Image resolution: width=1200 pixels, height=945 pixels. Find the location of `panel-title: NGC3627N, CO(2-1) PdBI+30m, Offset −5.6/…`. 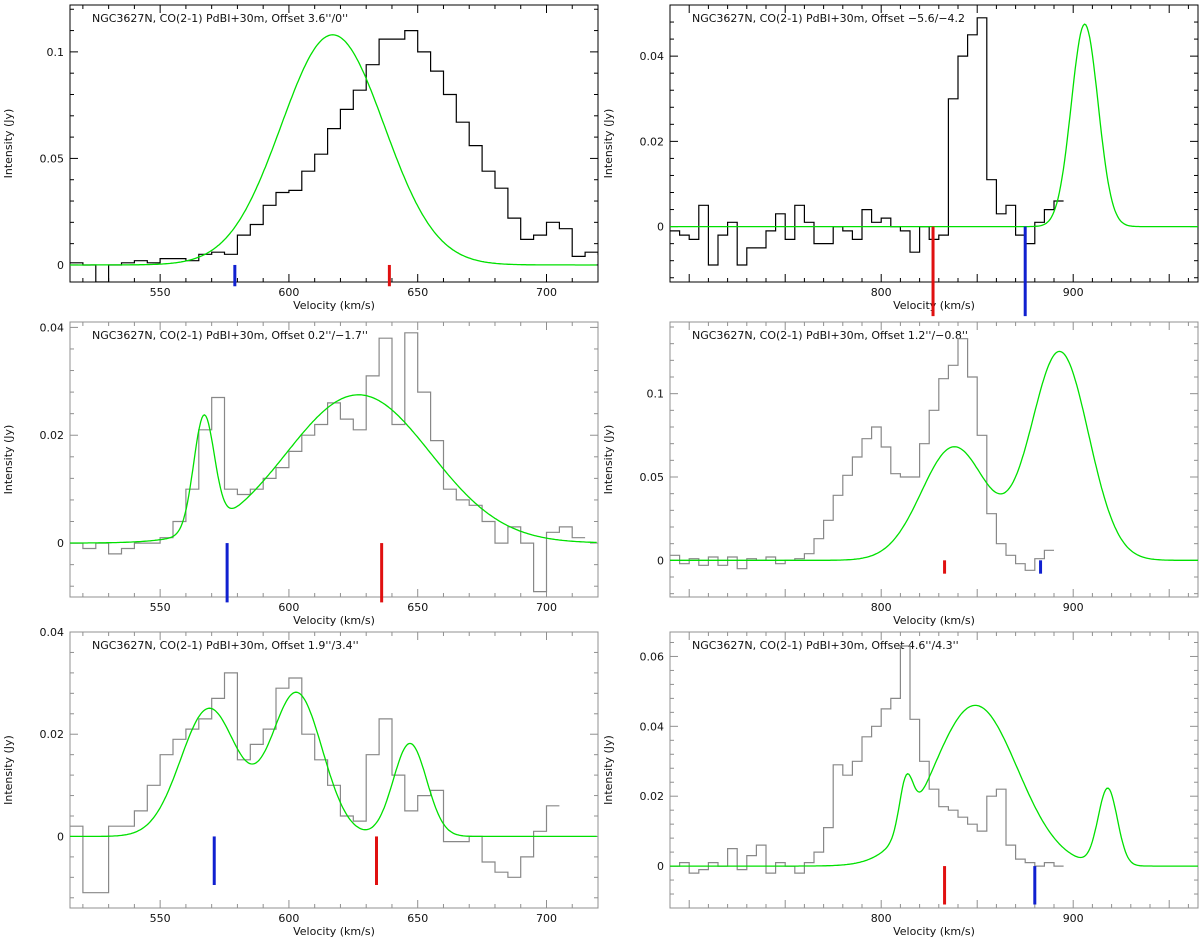

panel-title: NGC3627N, CO(2-1) PdBI+30m, Offset −5.6/… is located at coordinates (828, 18).